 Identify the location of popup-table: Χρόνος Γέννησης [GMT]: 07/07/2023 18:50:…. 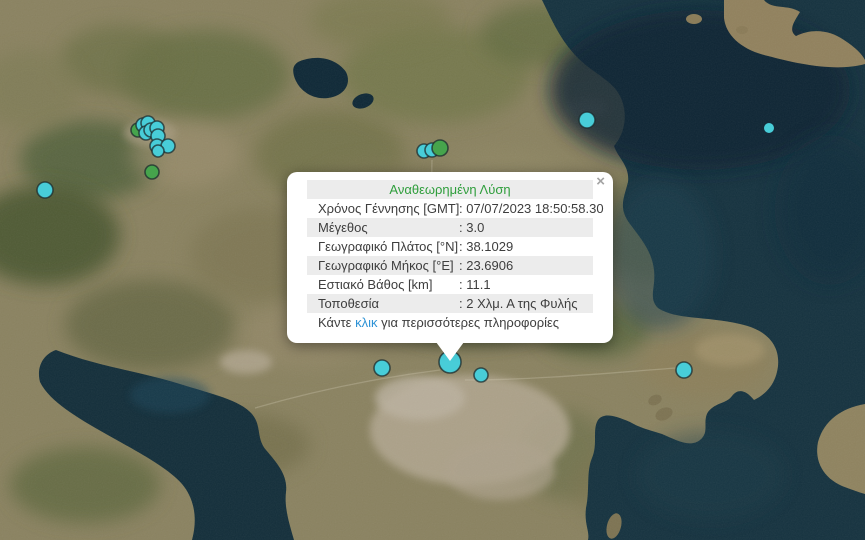
(455, 256).